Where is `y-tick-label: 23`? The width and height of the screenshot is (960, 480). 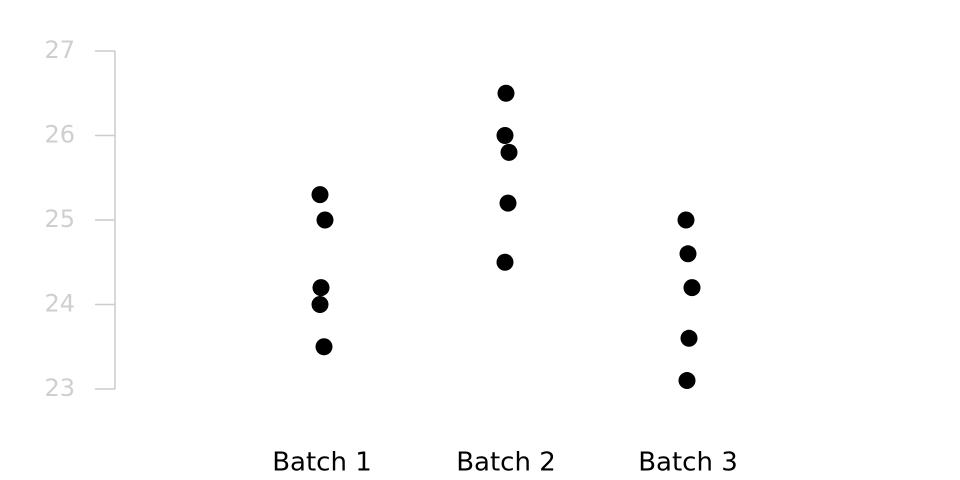 y-tick-label: 23 is located at coordinates (59, 388).